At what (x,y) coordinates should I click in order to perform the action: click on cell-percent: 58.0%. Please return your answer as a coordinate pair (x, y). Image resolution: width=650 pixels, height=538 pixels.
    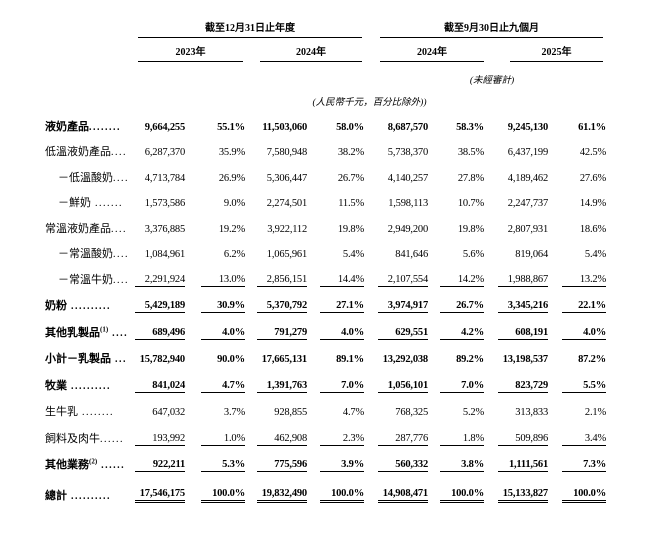
    Looking at the image, I should click on (335, 121).